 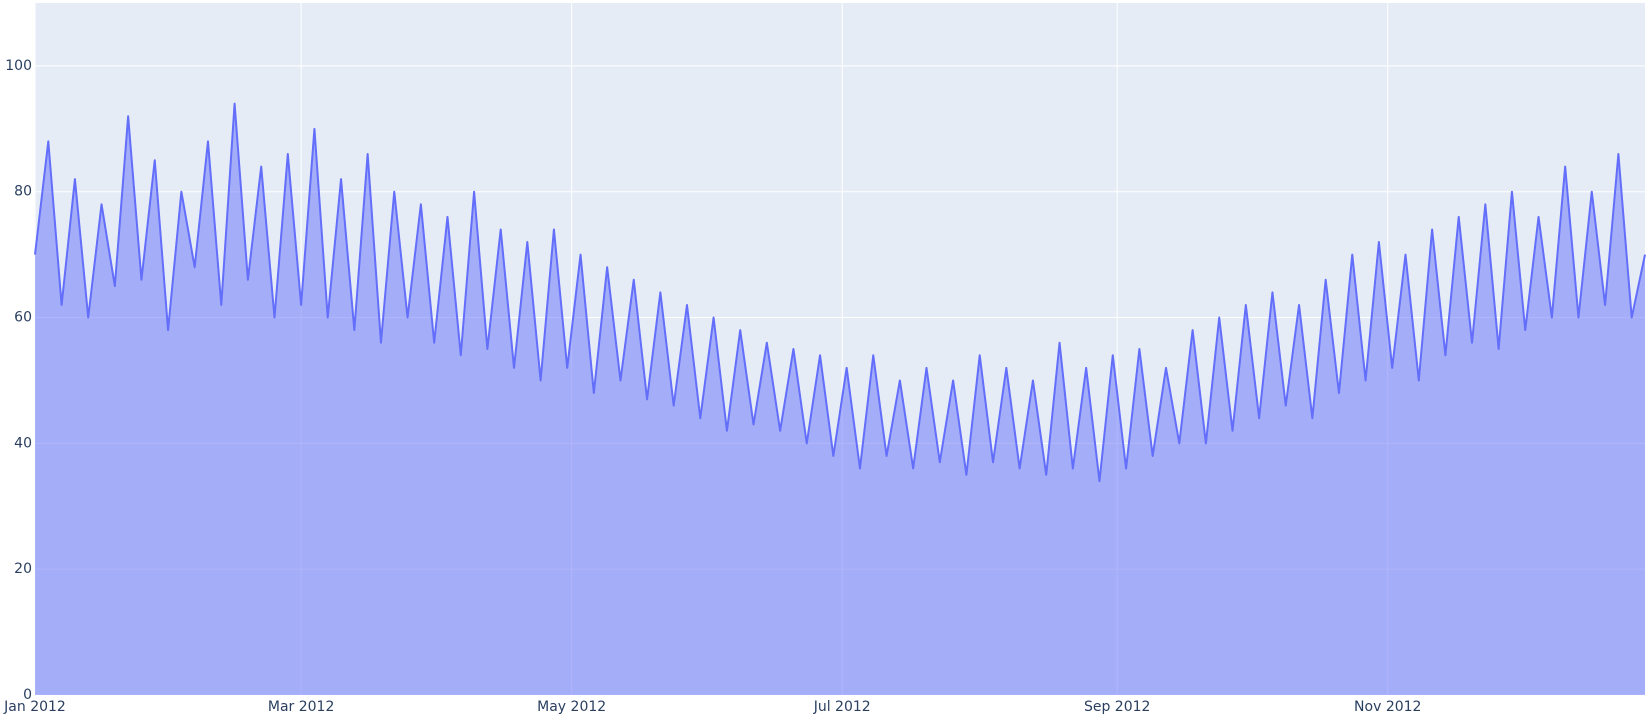 I want to click on y-tick-label: 0, so click(x=27, y=695).